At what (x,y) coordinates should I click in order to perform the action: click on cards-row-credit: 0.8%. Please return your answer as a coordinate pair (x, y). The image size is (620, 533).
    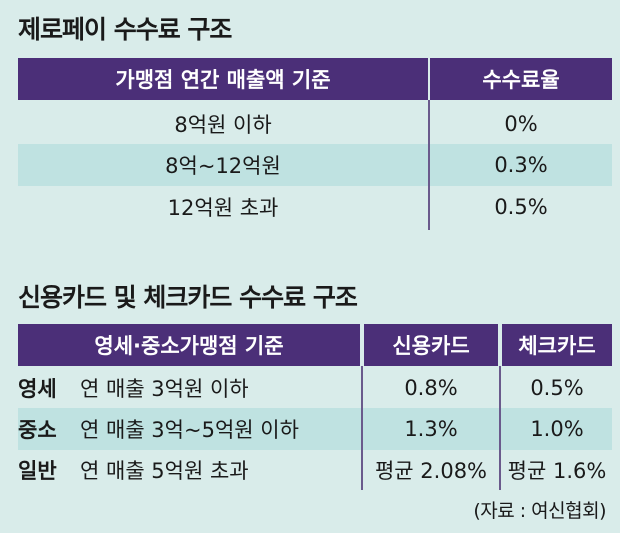
    Looking at the image, I should click on (431, 388).